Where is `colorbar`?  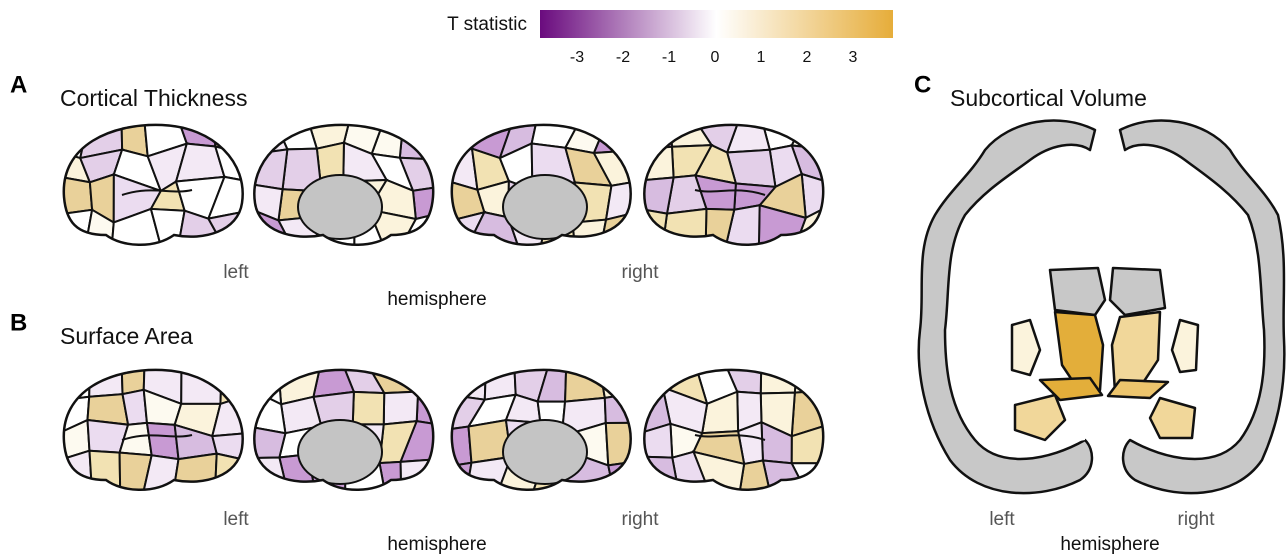
colorbar is located at coordinates (716, 24).